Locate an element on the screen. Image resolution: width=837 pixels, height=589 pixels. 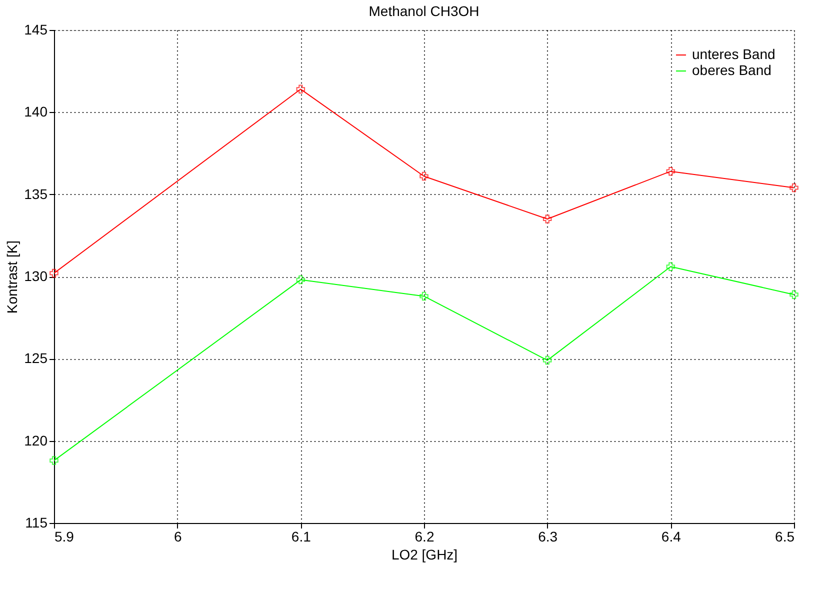
y-tick-label: 120 is located at coordinates (36, 440).